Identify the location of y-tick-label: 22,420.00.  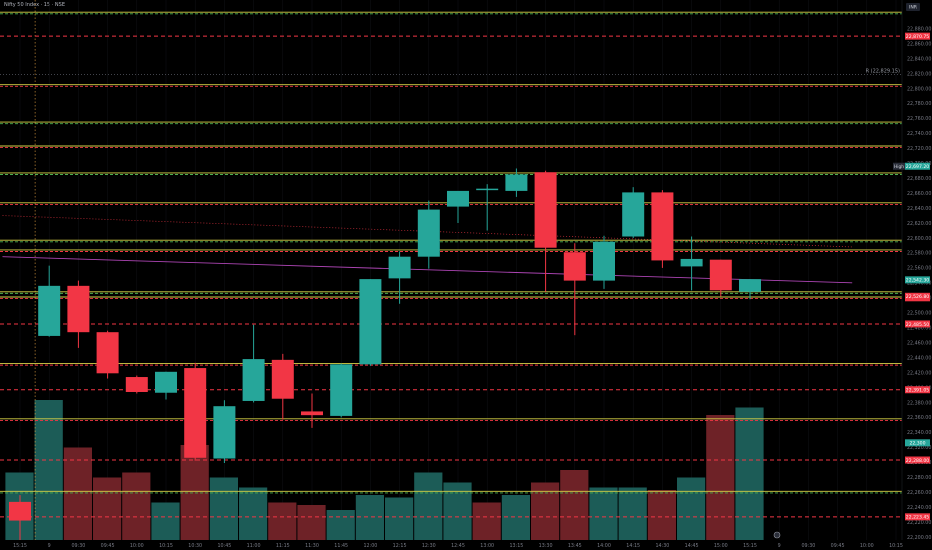
(919, 373).